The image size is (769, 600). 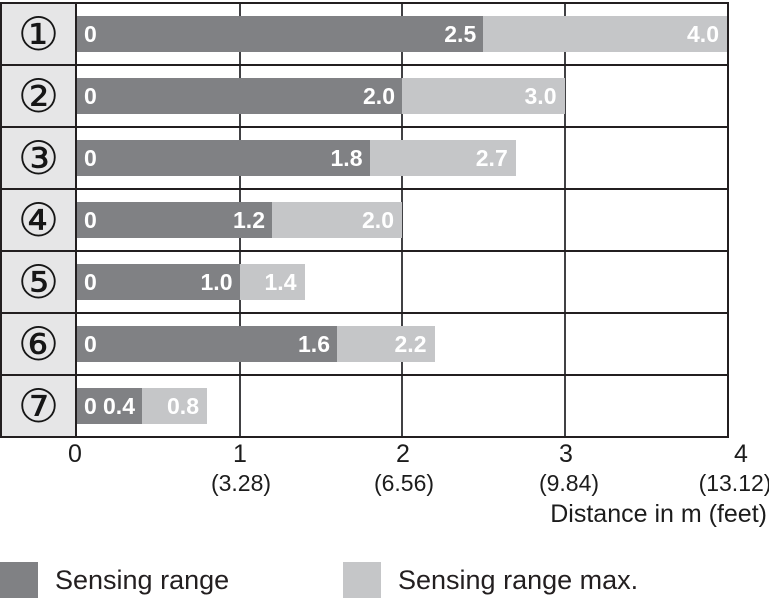 What do you see at coordinates (183, 406) in the screenshot?
I see `max-value-label: 0.8` at bounding box center [183, 406].